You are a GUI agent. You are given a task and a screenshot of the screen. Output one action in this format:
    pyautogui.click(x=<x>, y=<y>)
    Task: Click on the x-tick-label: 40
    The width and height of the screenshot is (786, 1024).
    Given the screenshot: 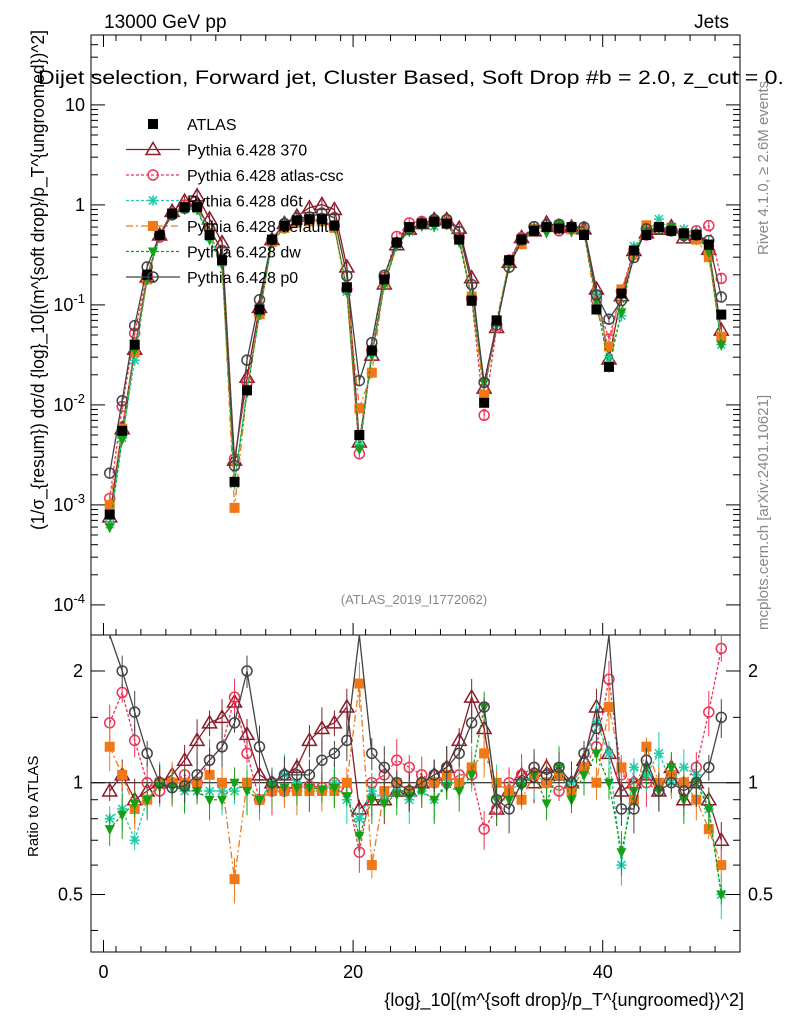 What is the action you would take?
    pyautogui.click(x=603, y=972)
    